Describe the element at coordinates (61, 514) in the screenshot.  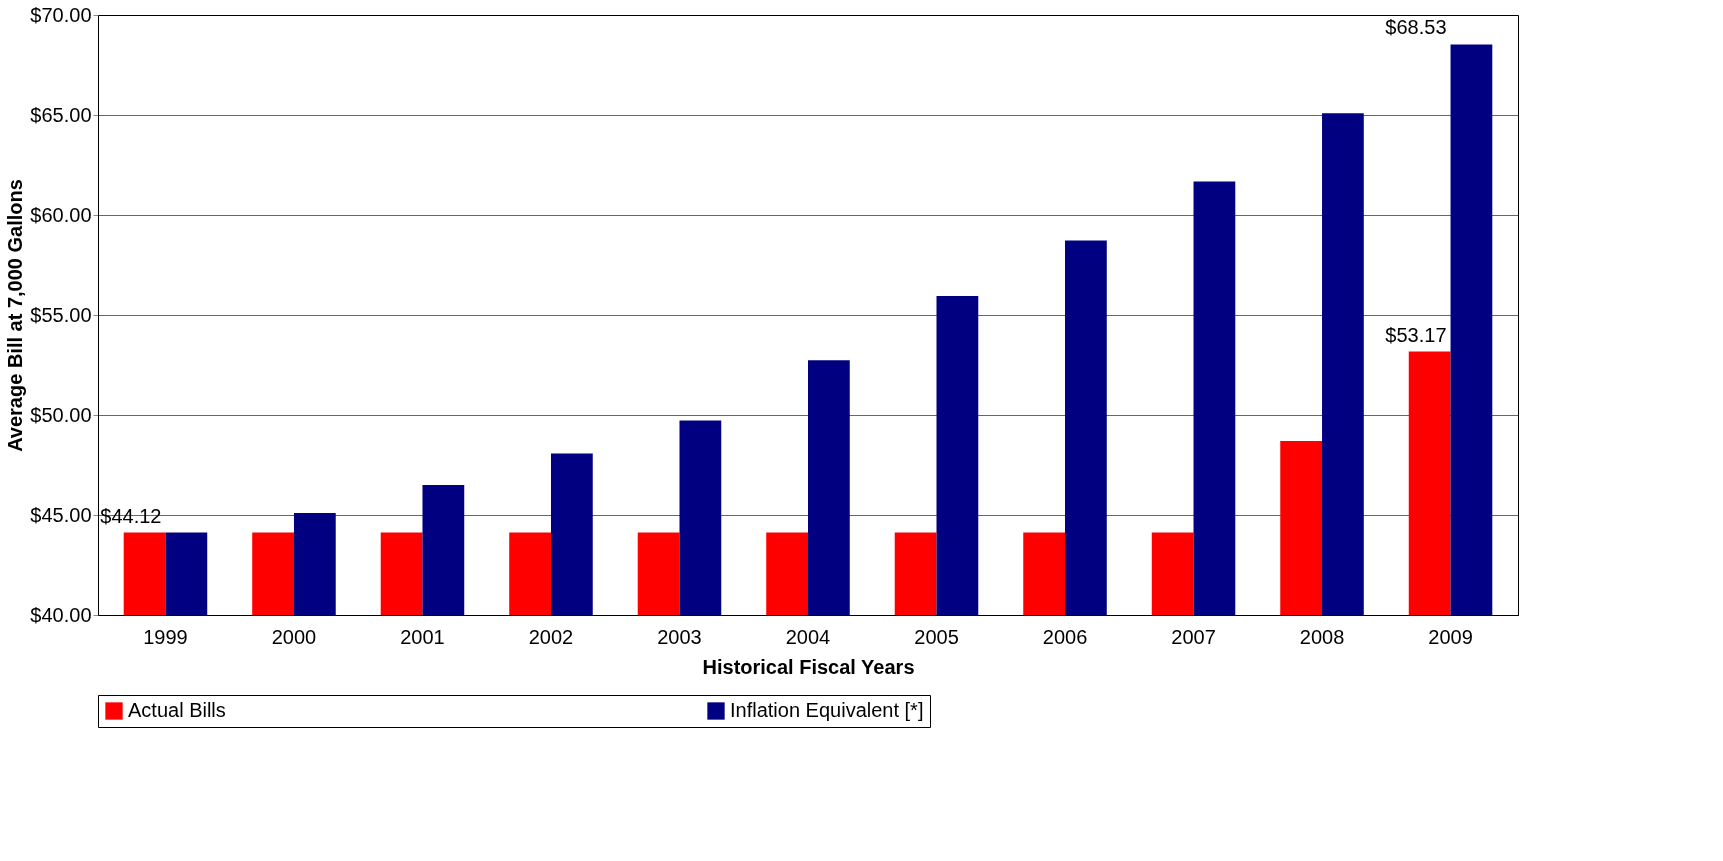
I see `y-tick-label: $45.00` at that location.